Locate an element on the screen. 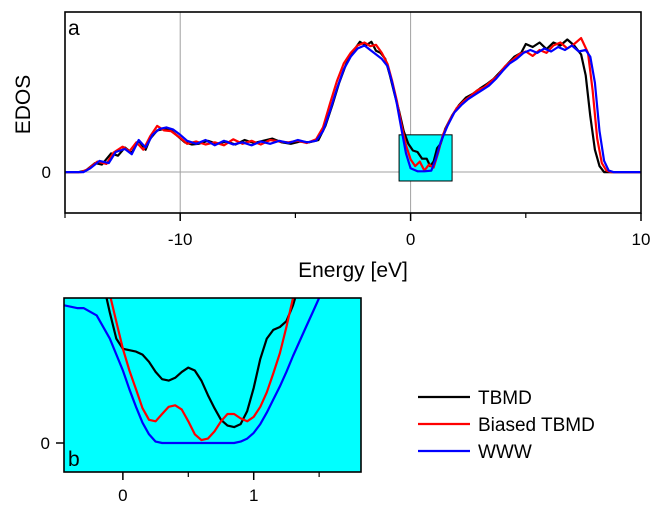  panel-b-series-group is located at coordinates (192, 371).